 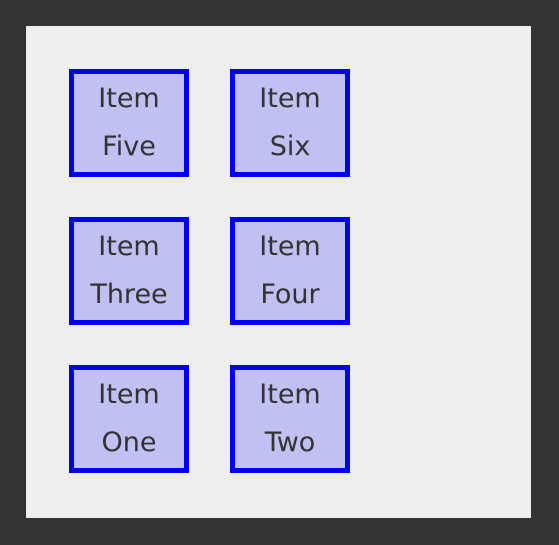 I want to click on item-label-line2: Four, so click(x=290, y=294).